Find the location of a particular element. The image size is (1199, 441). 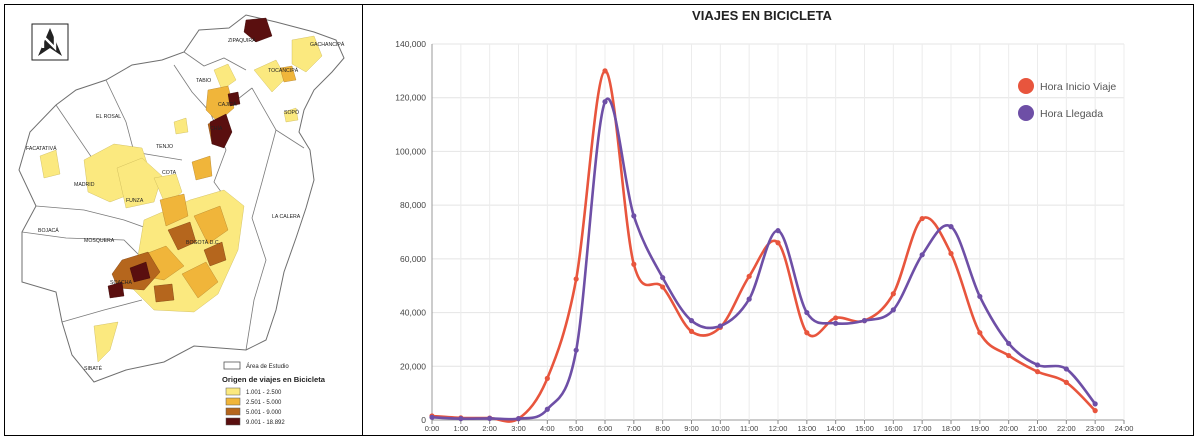

x-tick-label: 18:00 is located at coordinates (951, 428).